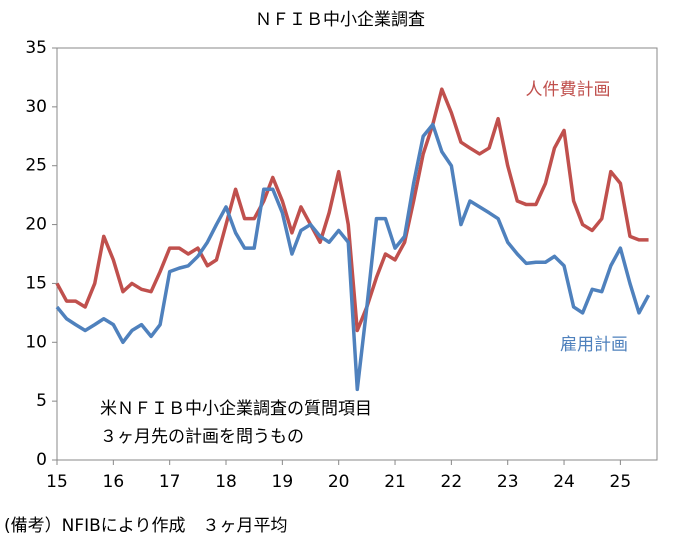 The height and width of the screenshot is (545, 679). I want to click on series-label: 人件費計画, so click(568, 90).